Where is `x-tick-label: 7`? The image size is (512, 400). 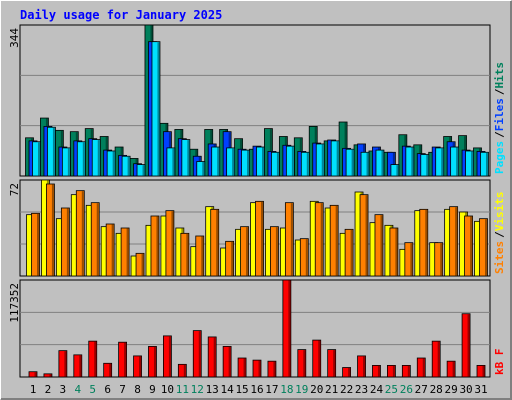 x-tick-label: 7 is located at coordinates (122, 389).